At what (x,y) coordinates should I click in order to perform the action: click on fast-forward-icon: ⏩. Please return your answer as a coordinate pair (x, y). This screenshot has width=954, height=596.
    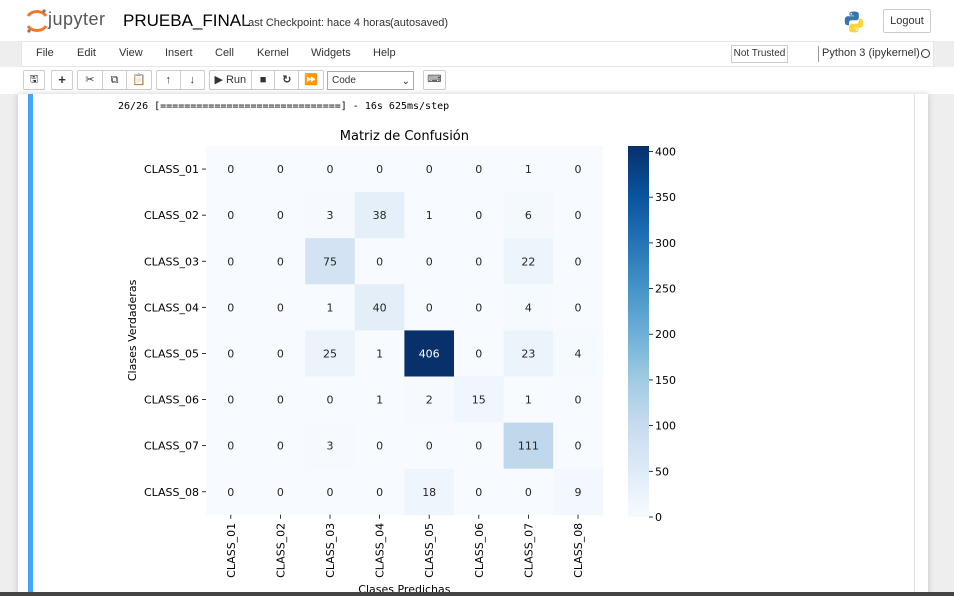
    Looking at the image, I should click on (311, 80).